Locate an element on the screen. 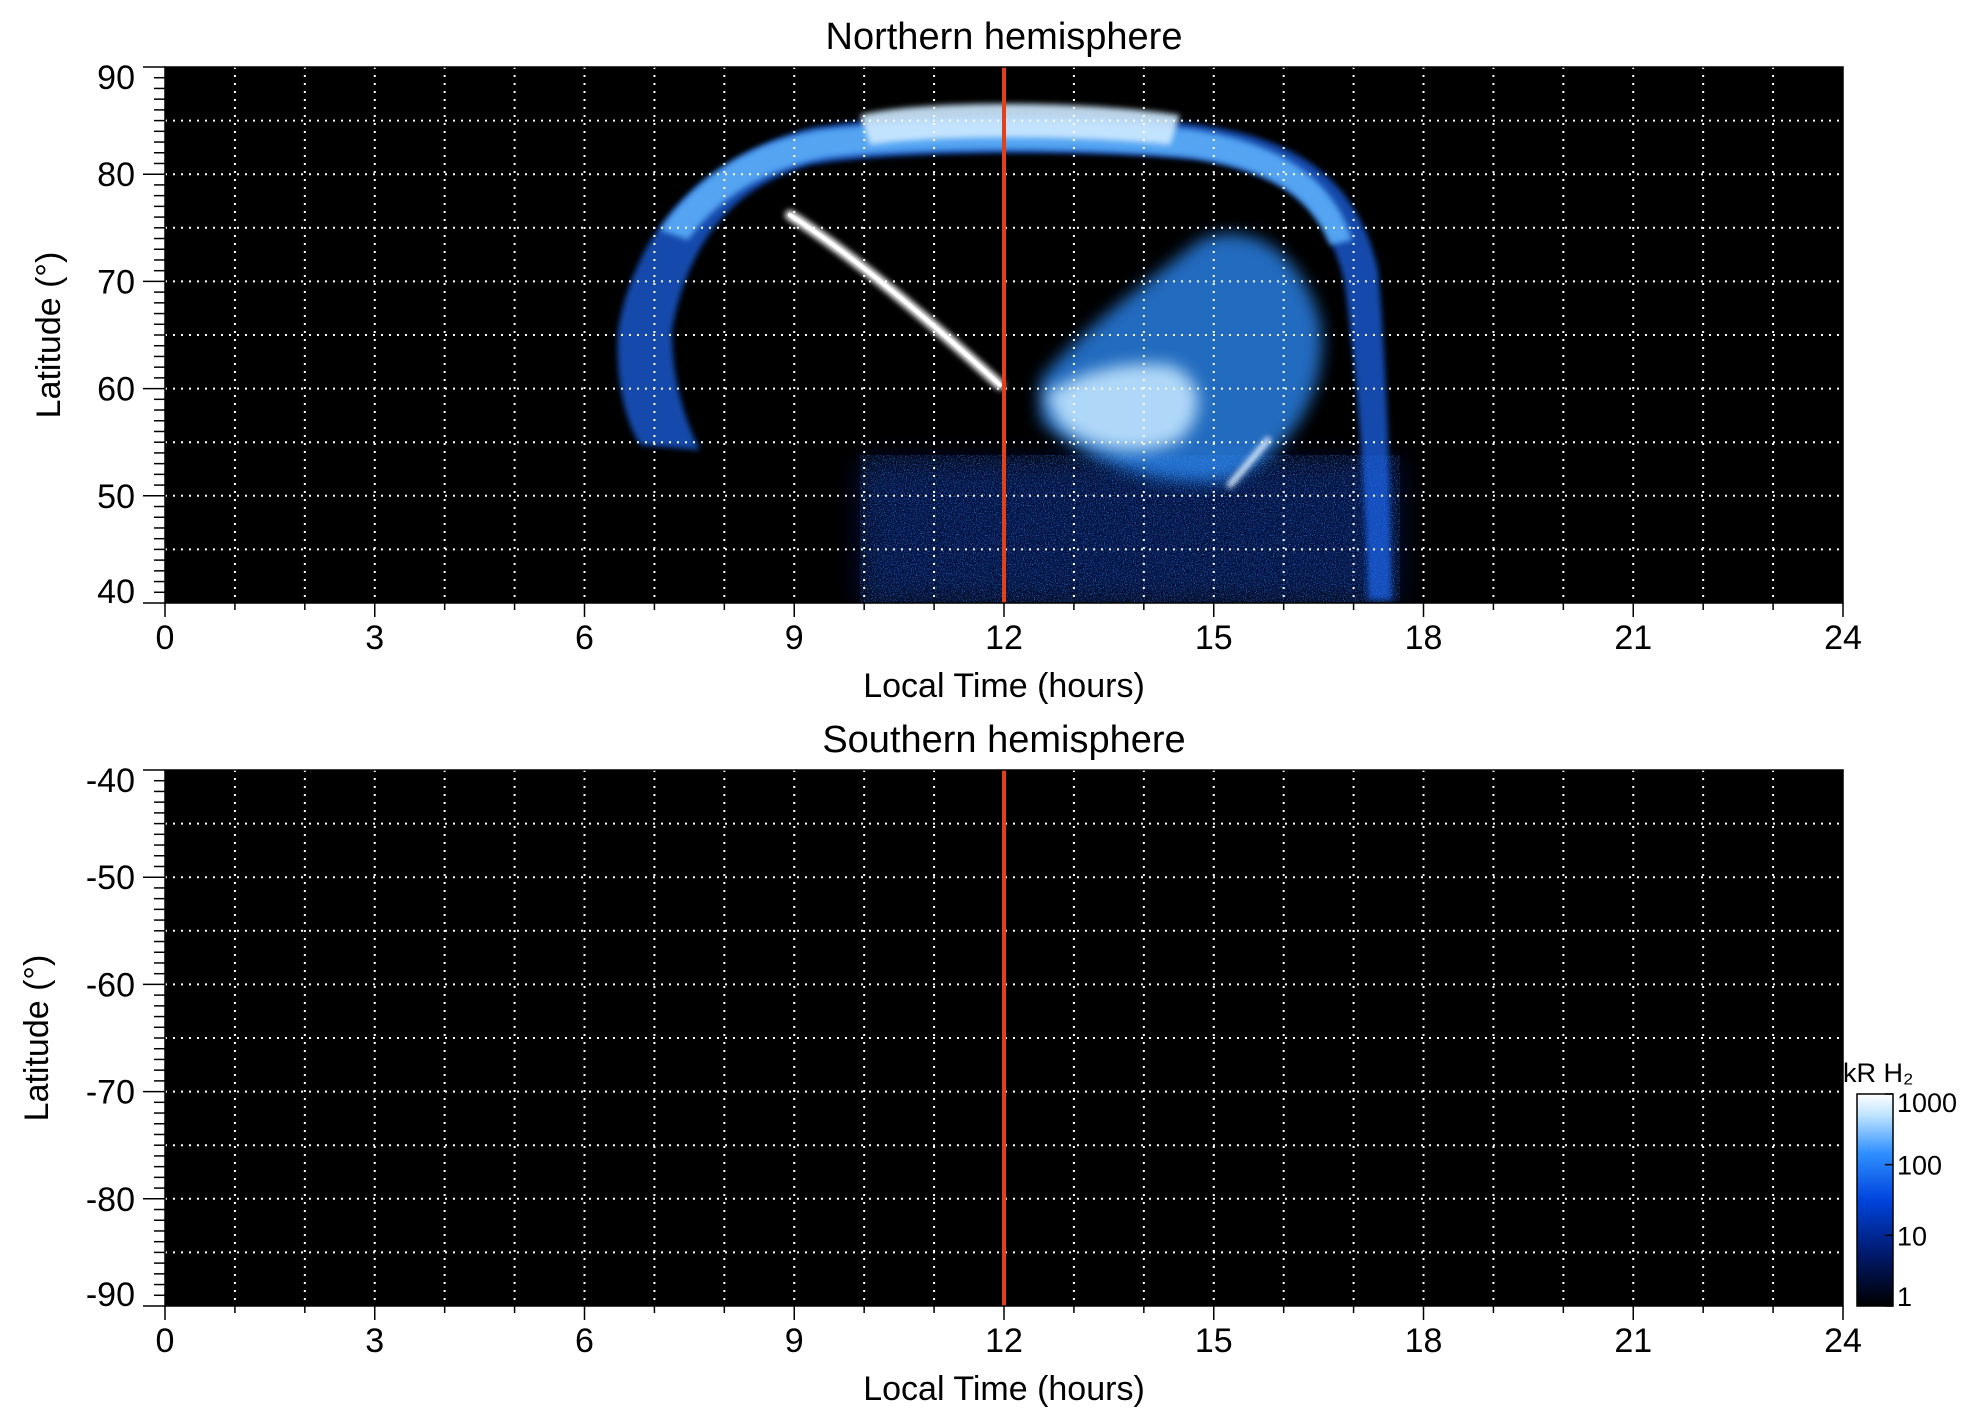 This screenshot has width=1983, height=1423. colorbar-tick-label: 1000 is located at coordinates (1927, 1103).